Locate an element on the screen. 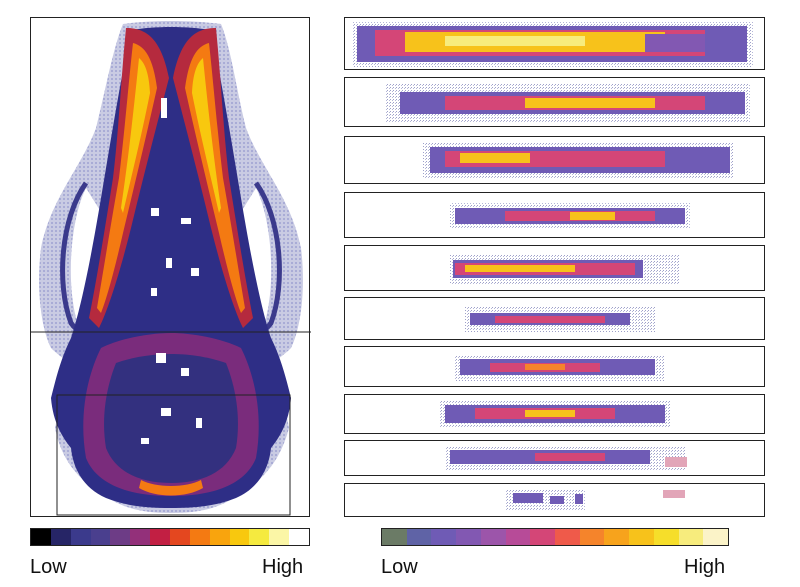 Image resolution: width=800 pixels, height=587 pixels. right-colorbar-low-label: Low is located at coordinates (399, 567).